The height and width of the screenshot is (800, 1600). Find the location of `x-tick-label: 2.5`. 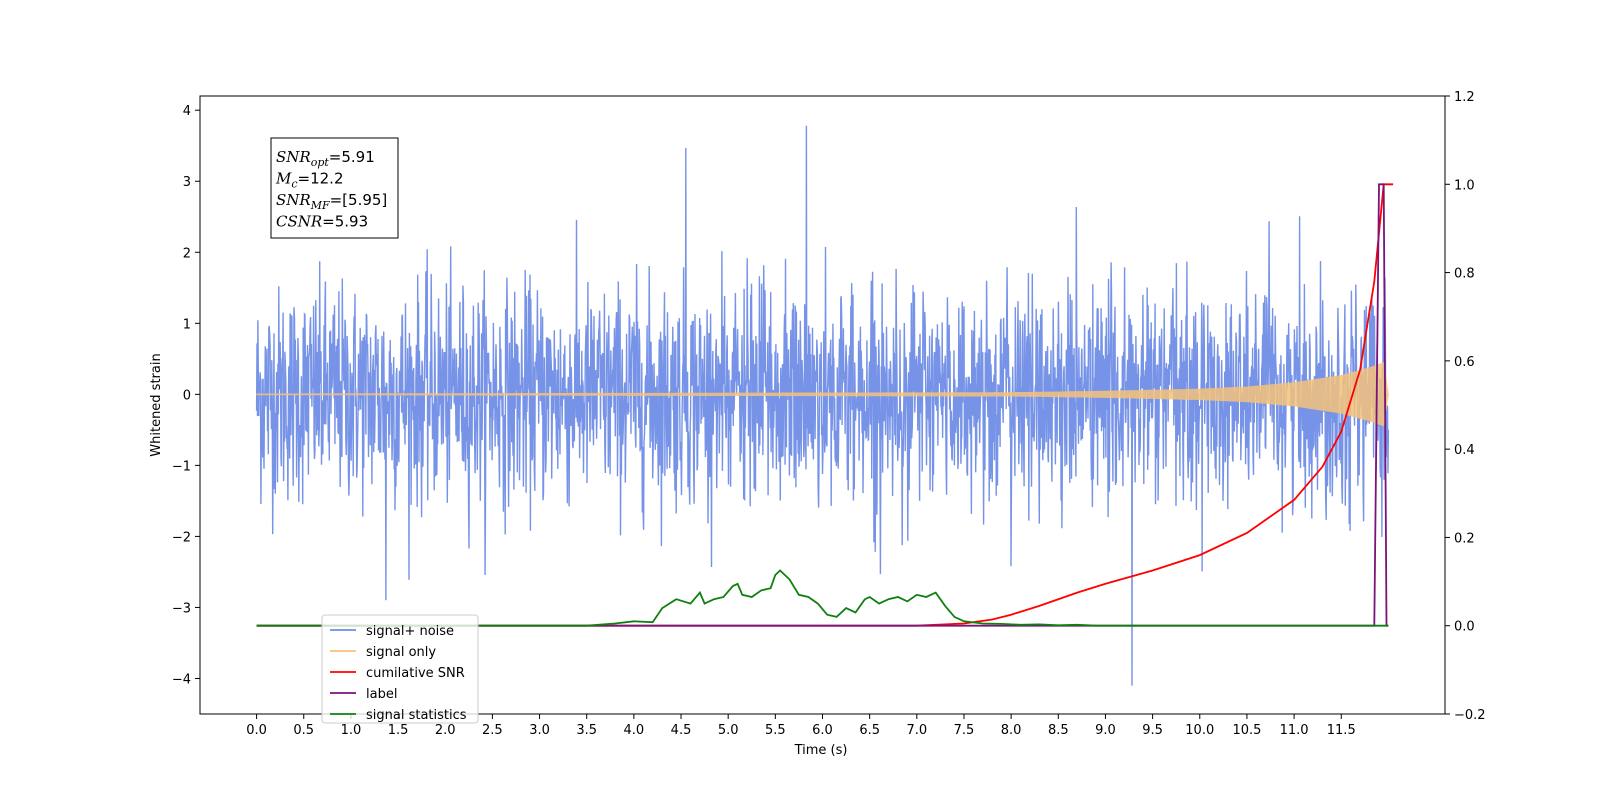

x-tick-label: 2.5 is located at coordinates (492, 730).